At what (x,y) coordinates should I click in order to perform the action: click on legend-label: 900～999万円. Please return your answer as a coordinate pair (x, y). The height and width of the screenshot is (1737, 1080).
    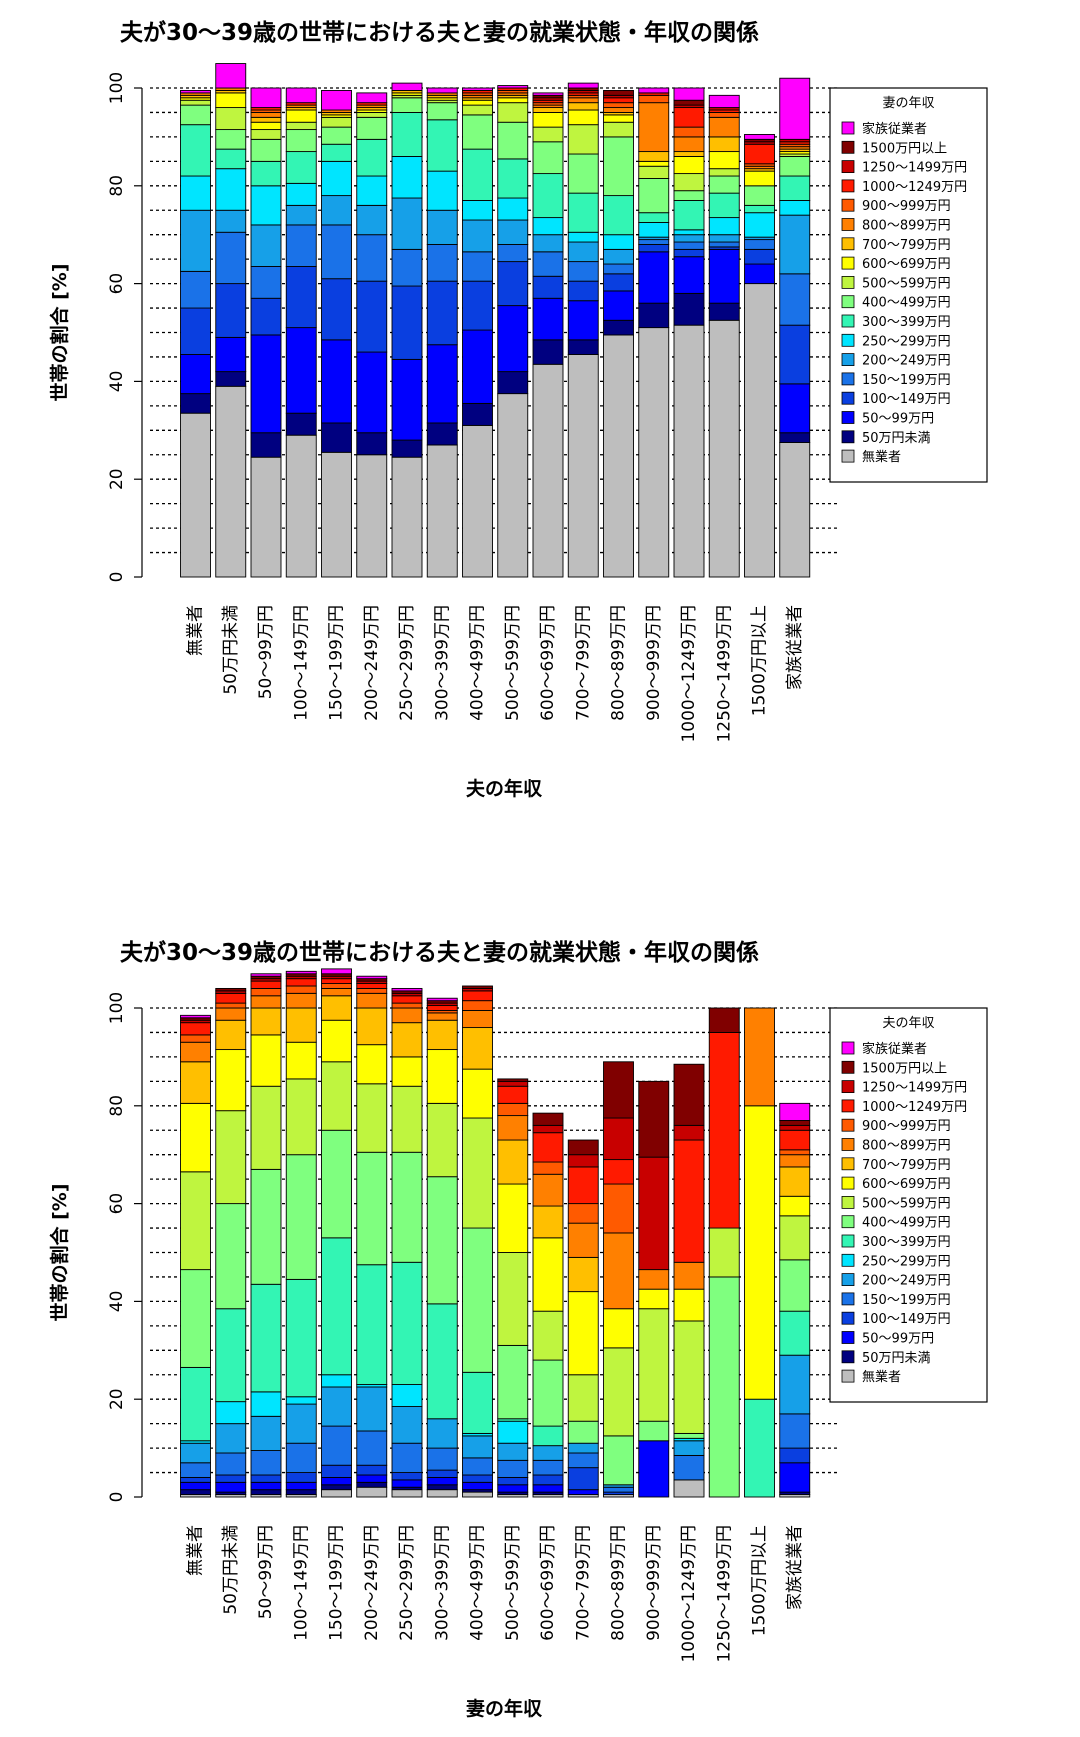
    Looking at the image, I should click on (906, 206).